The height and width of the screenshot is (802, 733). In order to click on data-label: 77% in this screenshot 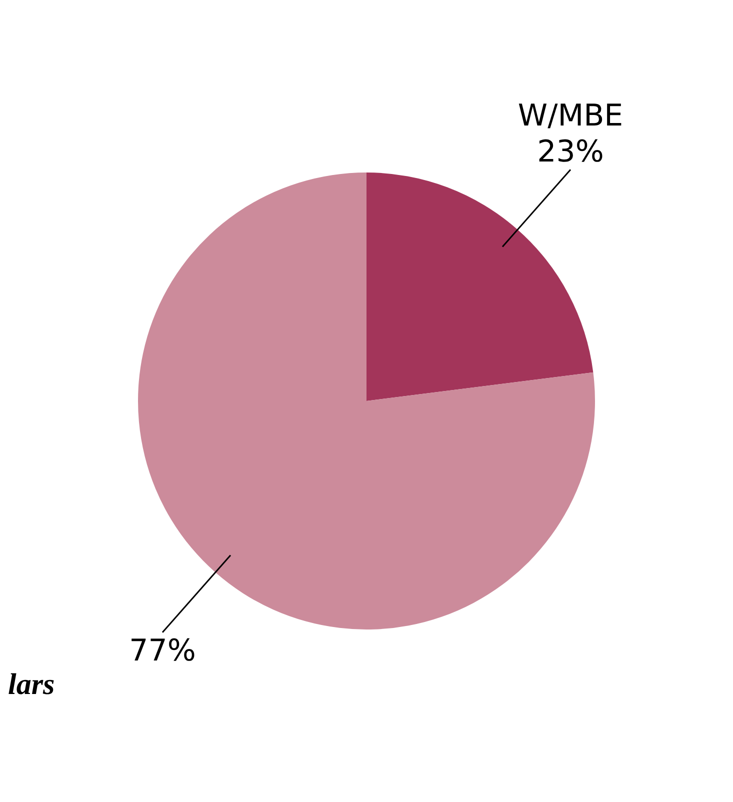, I will do `click(162, 650)`.